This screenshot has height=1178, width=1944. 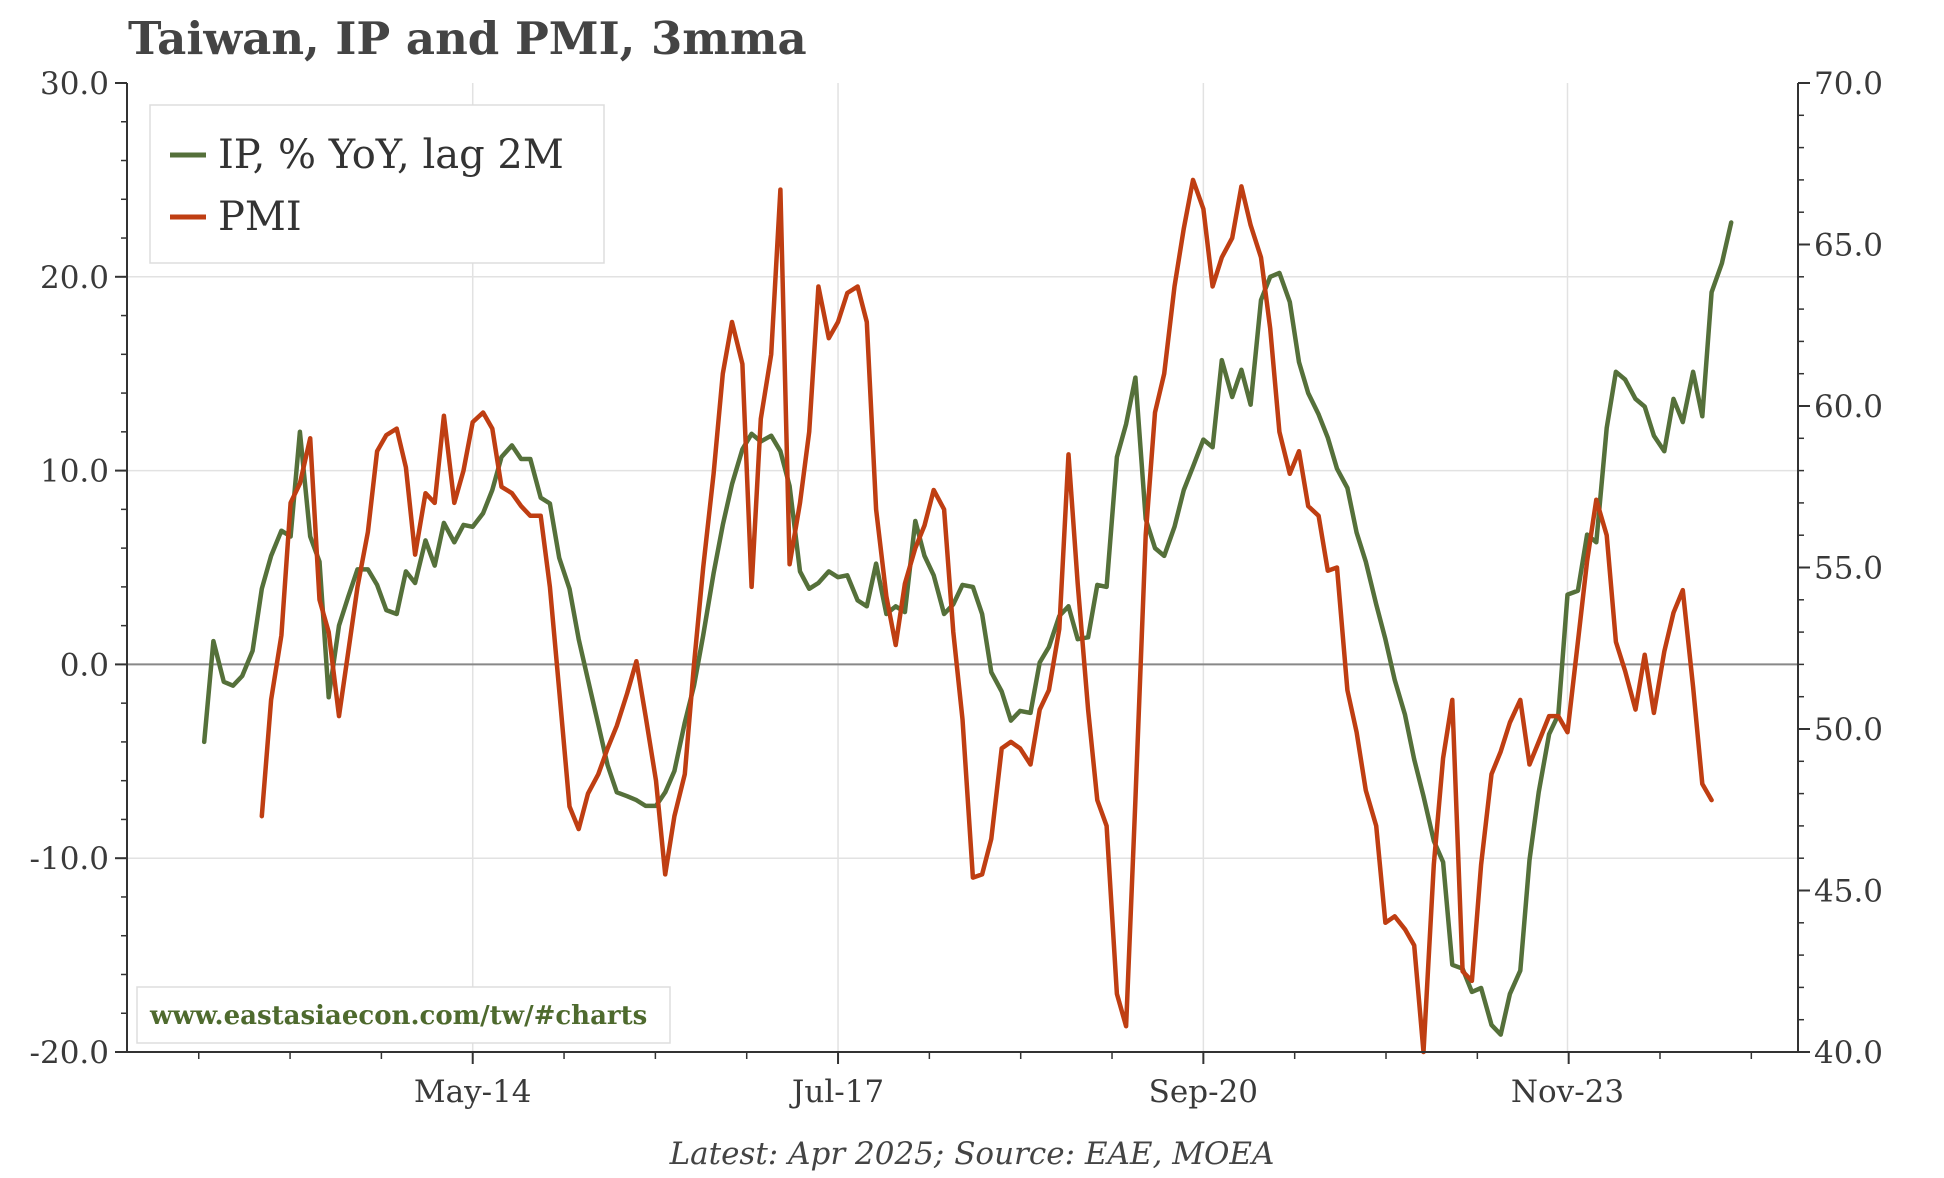 I want to click on y-left-tick-label: 20.0, so click(x=74, y=278).